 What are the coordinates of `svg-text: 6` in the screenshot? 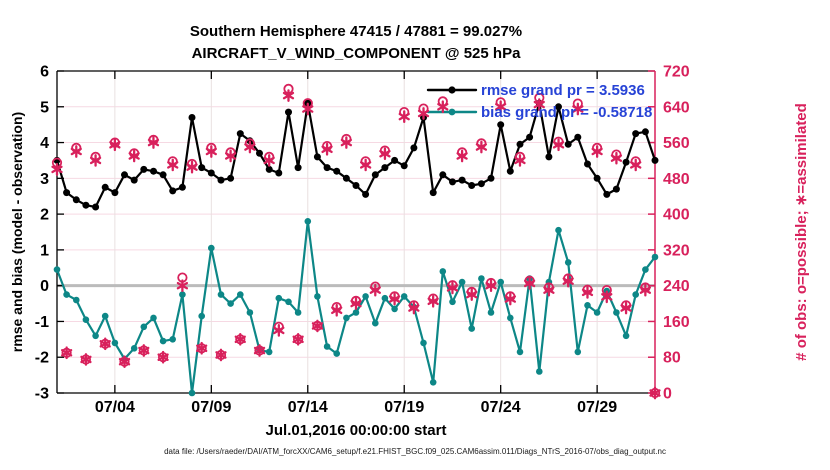 It's located at (44, 72).